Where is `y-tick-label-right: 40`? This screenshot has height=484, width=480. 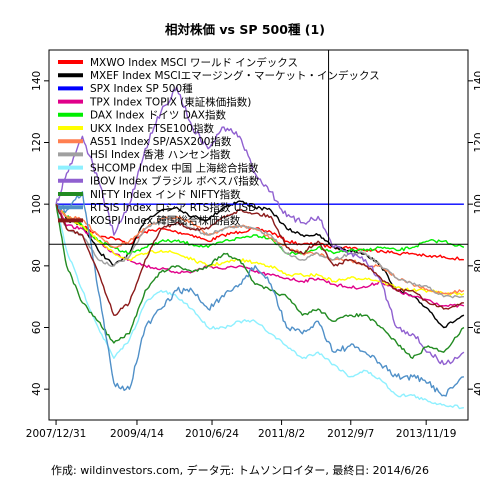 y-tick-label-right: 40 is located at coordinates (476, 388).